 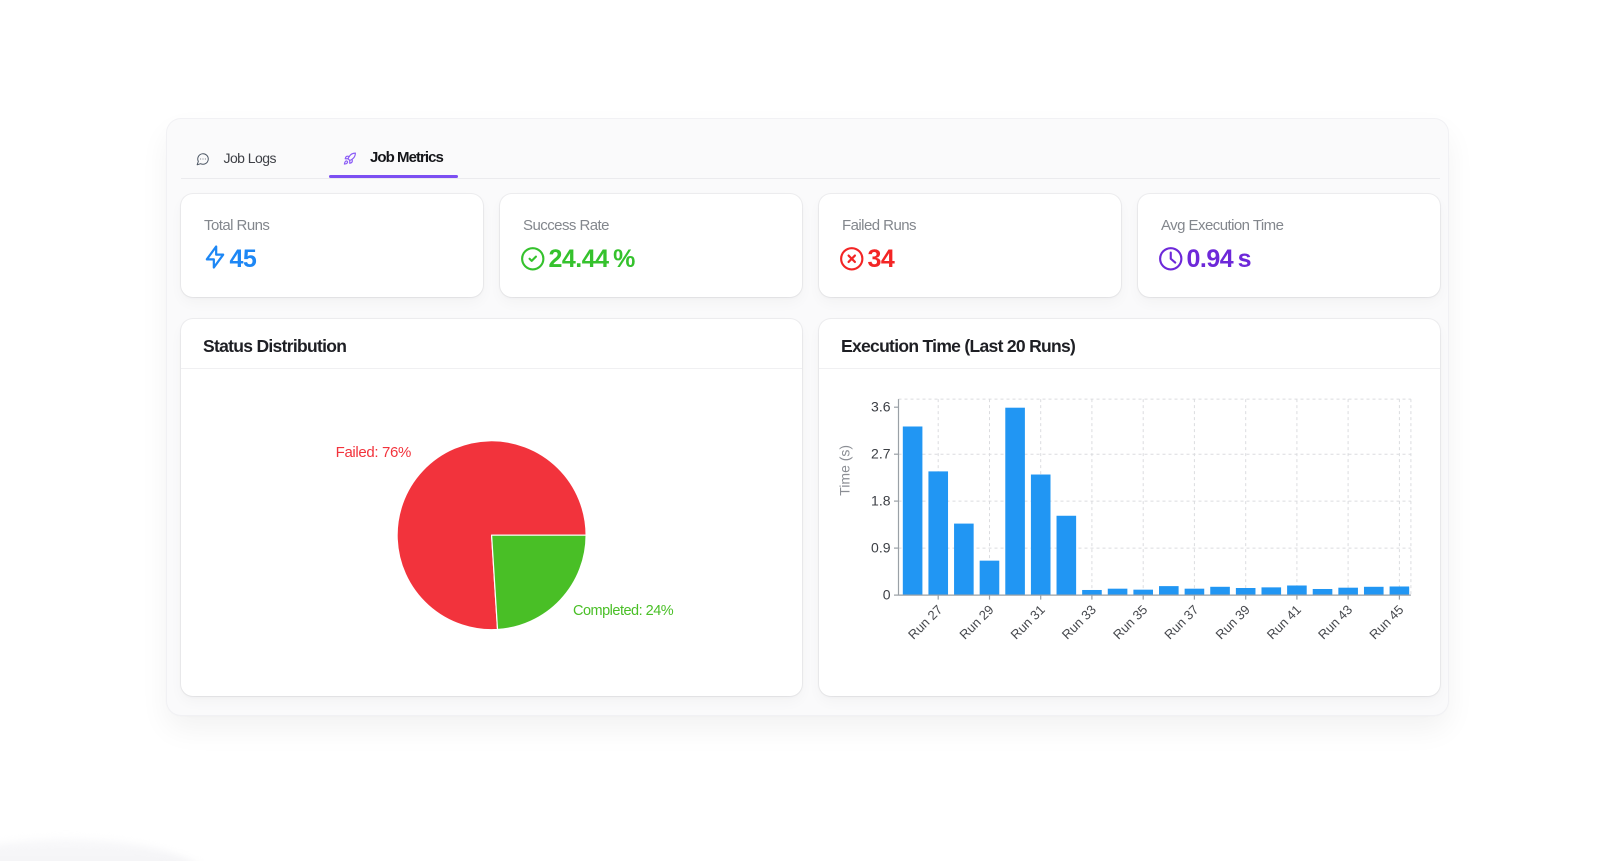 What do you see at coordinates (1181, 622) in the screenshot?
I see `svg-text: Run 37` at bounding box center [1181, 622].